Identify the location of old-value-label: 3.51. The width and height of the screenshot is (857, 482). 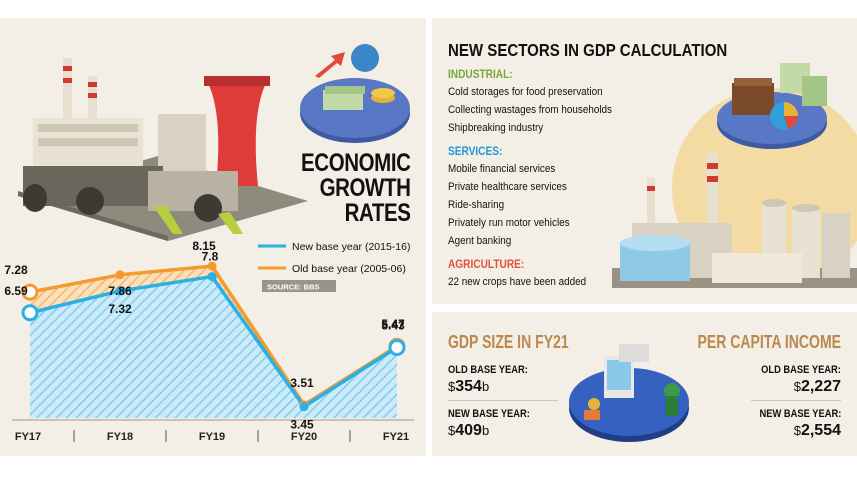
(302, 383).